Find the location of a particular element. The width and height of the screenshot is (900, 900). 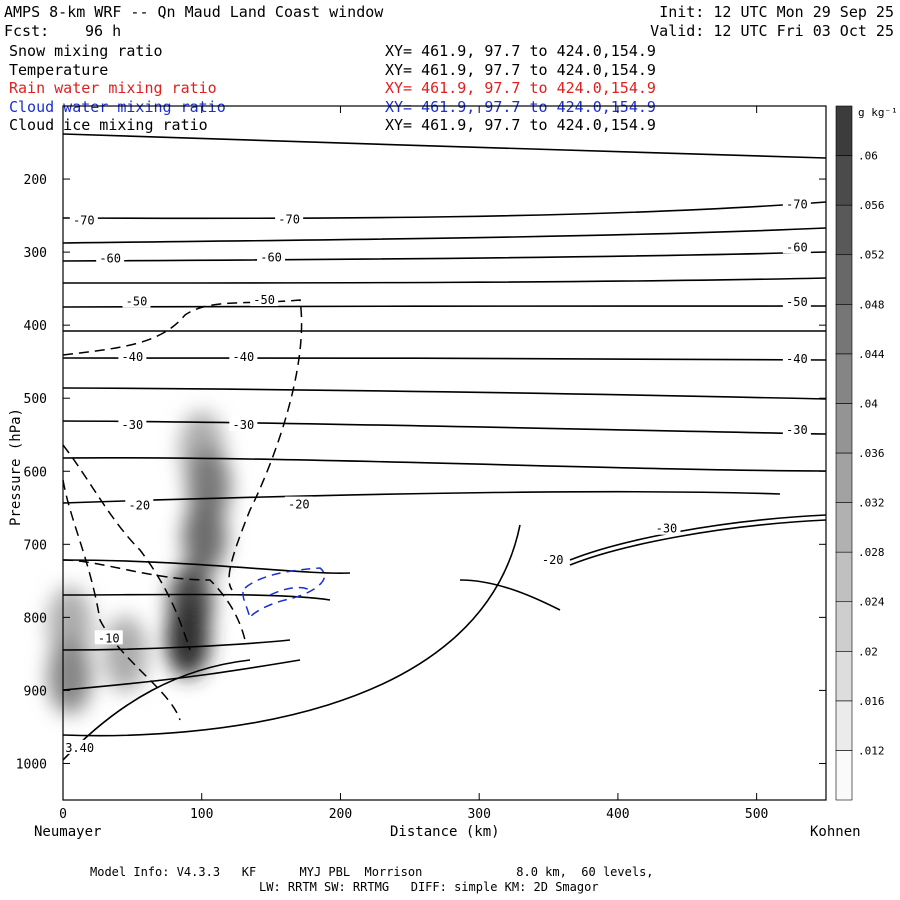

colorbar-tick-label: .024 is located at coordinates (871, 602).